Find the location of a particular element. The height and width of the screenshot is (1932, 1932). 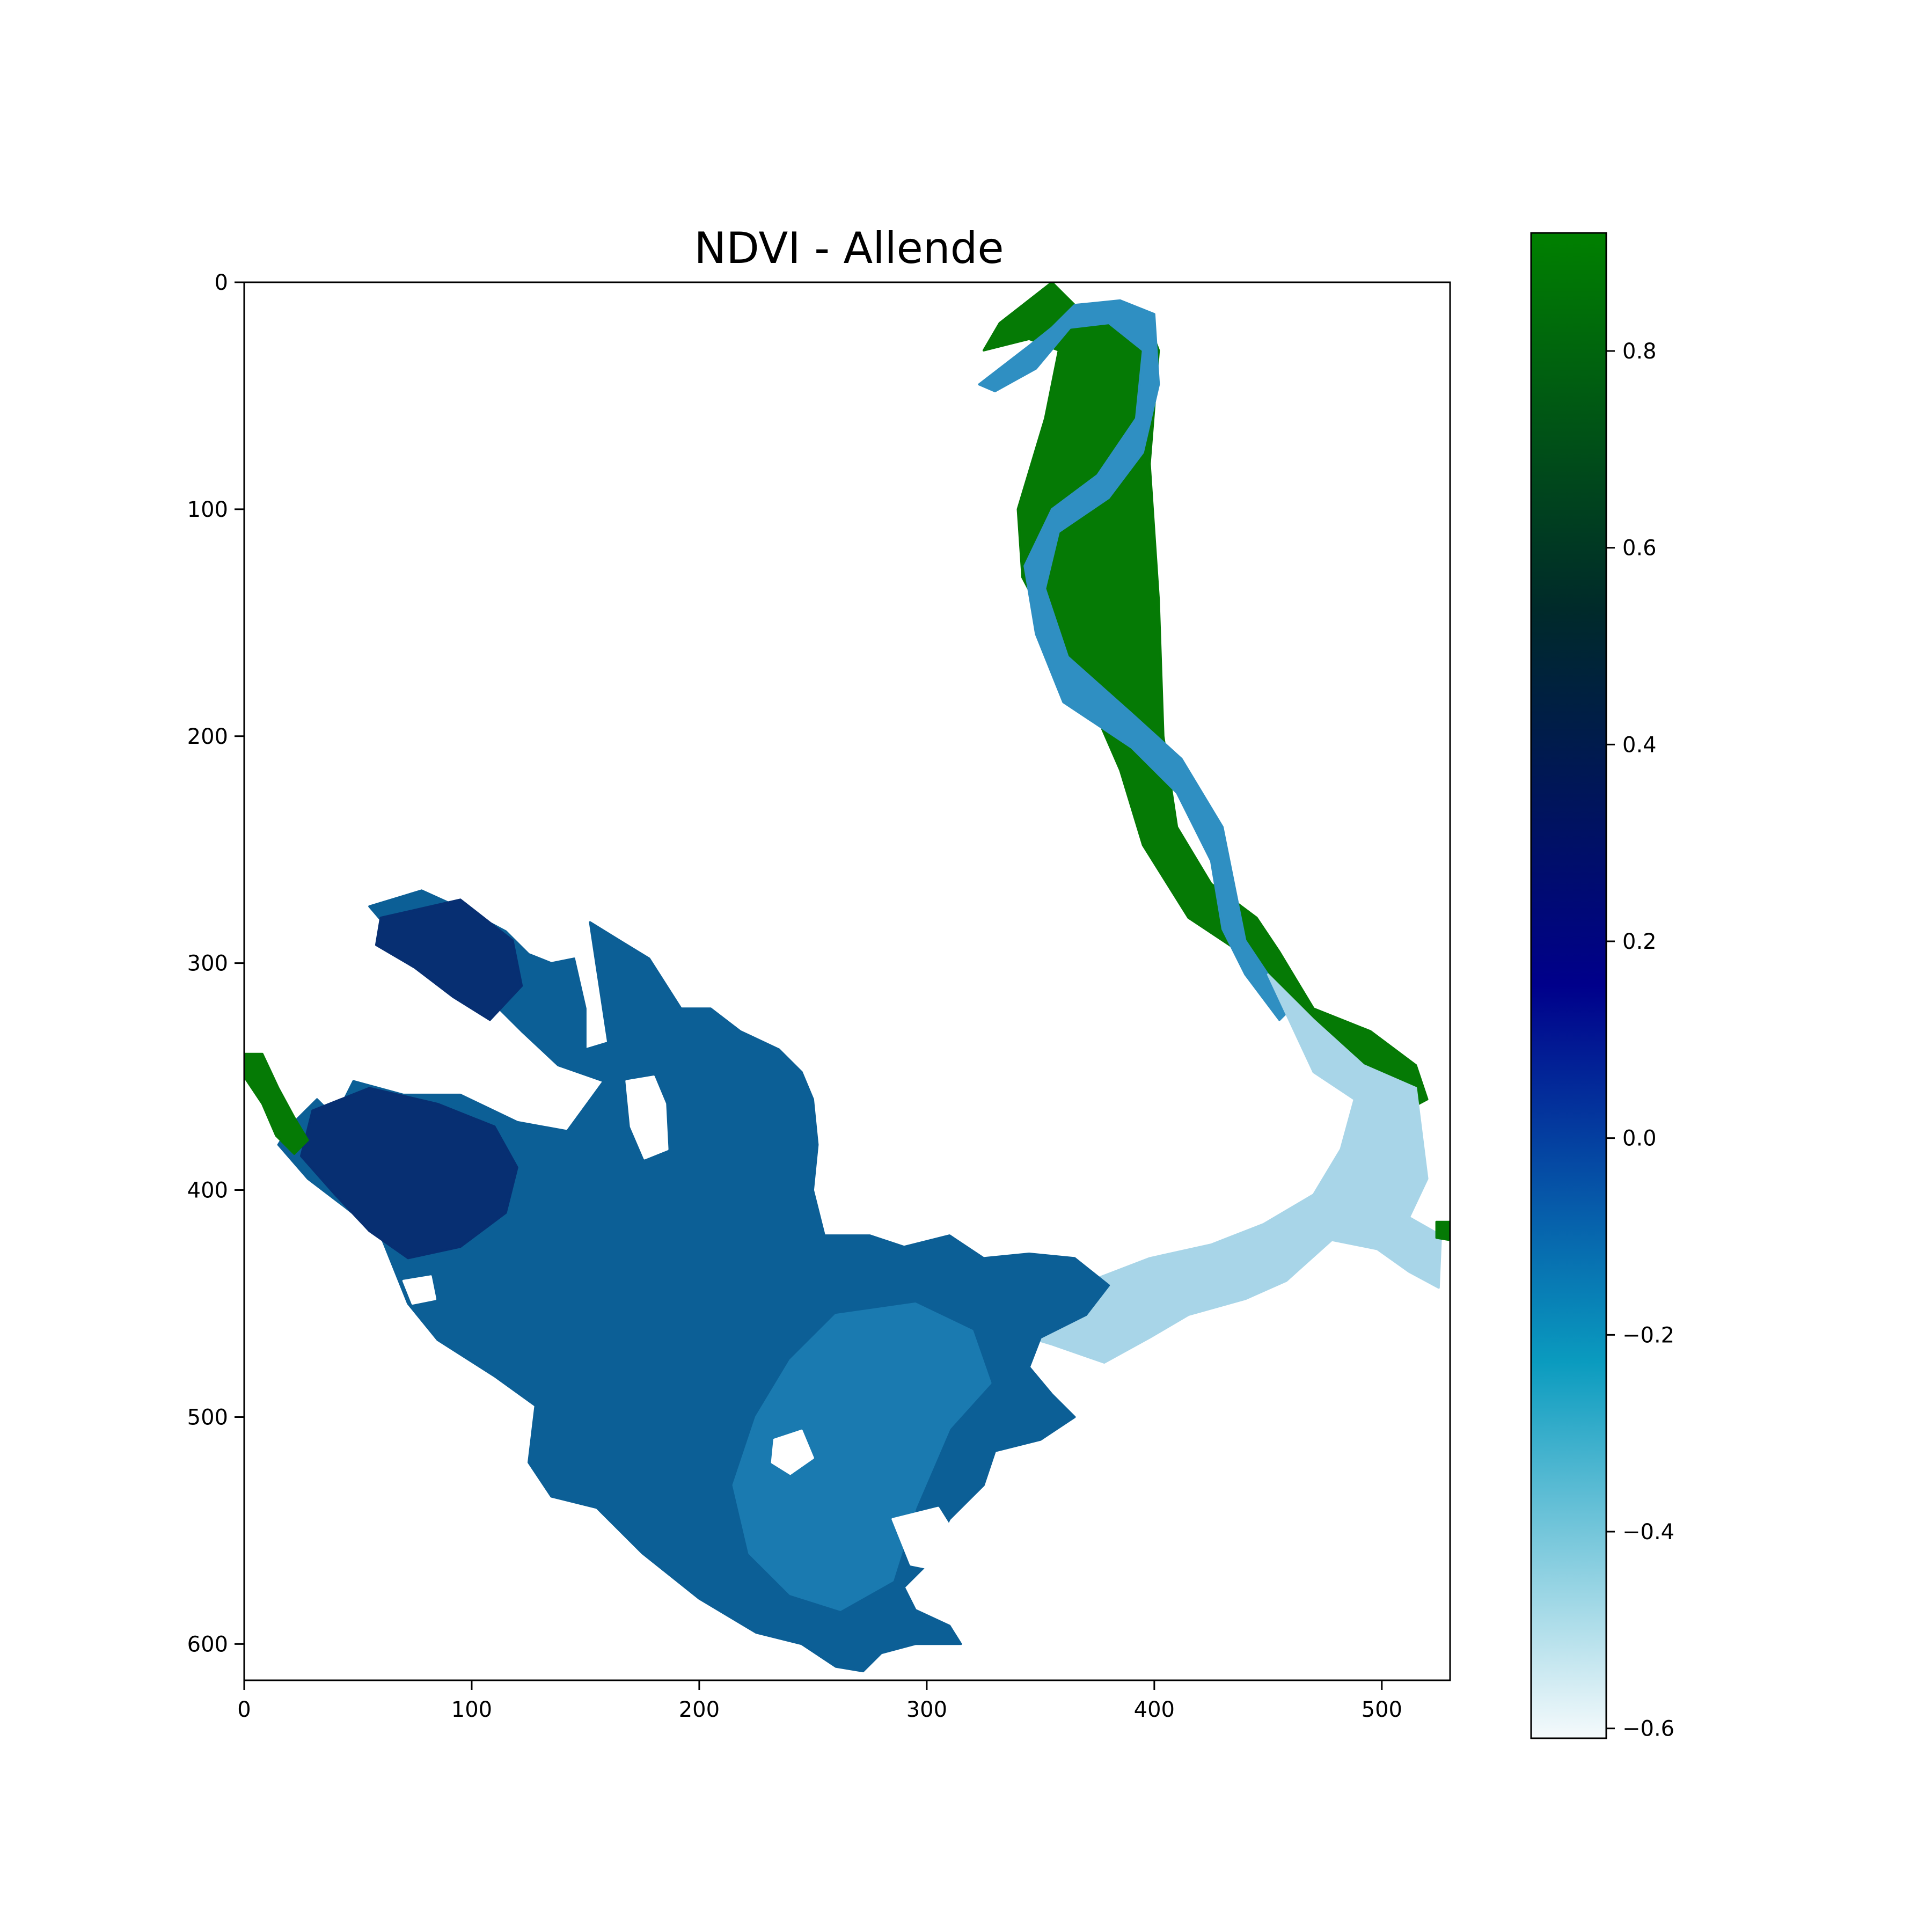

colorbar-tick-label: −0.4 is located at coordinates (1648, 1532).